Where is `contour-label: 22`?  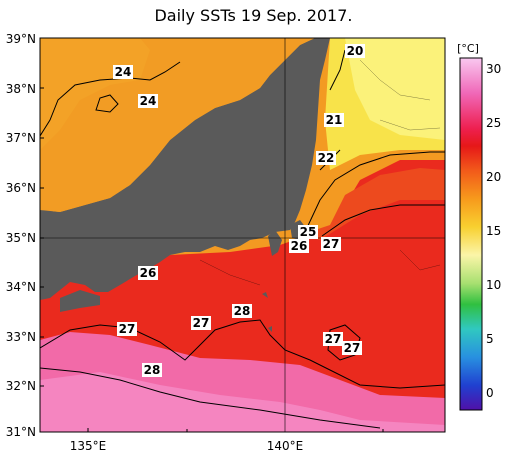 contour-label: 22 is located at coordinates (326, 158).